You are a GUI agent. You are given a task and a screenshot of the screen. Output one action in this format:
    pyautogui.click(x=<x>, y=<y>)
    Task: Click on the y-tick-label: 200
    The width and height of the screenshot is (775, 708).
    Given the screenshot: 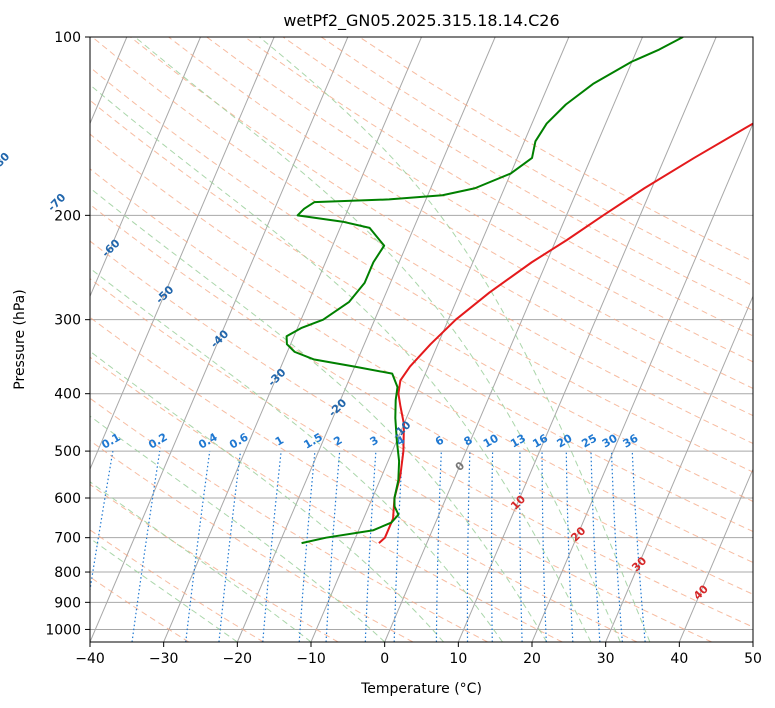 What is the action you would take?
    pyautogui.click(x=67, y=216)
    